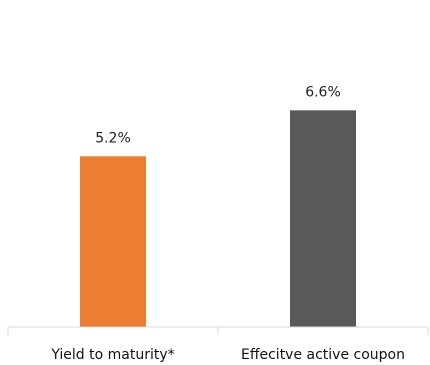 This screenshot has width=430, height=365. Describe the element at coordinates (323, 92) in the screenshot. I see `data-label-2: 6.6%` at that location.